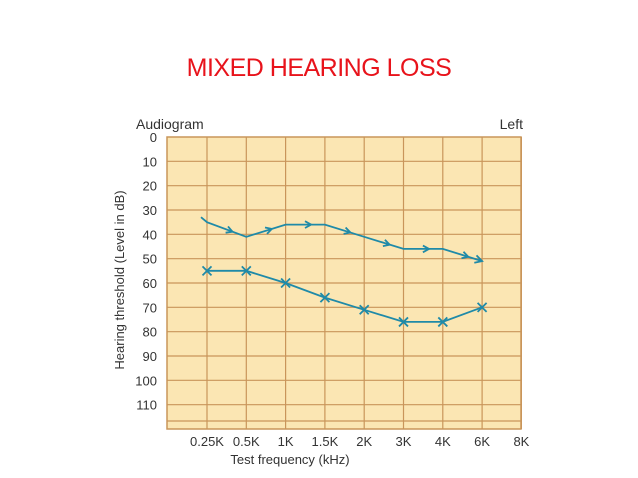  What do you see at coordinates (150, 210) in the screenshot?
I see `y-tick-label: 30` at bounding box center [150, 210].